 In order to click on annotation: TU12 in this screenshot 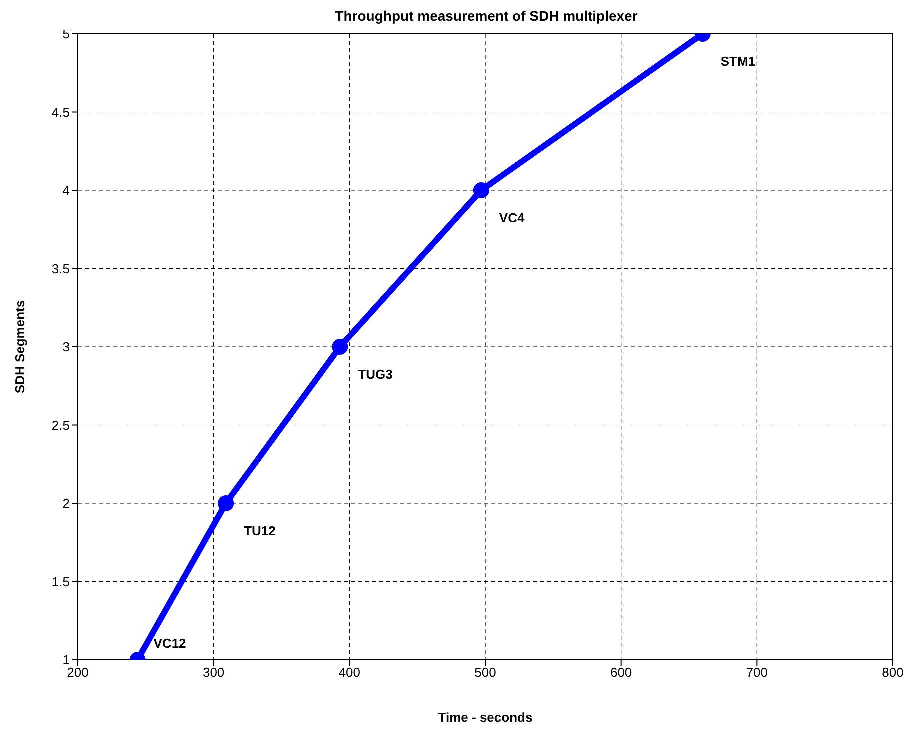, I will do `click(260, 531)`.